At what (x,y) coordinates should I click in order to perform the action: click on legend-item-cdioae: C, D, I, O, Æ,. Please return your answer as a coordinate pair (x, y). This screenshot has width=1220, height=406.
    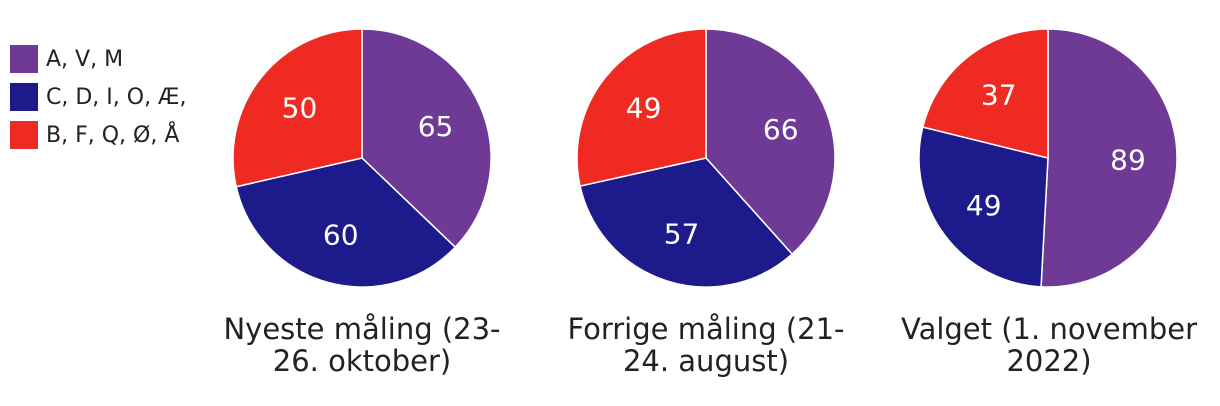
    Looking at the image, I should click on (98, 97).